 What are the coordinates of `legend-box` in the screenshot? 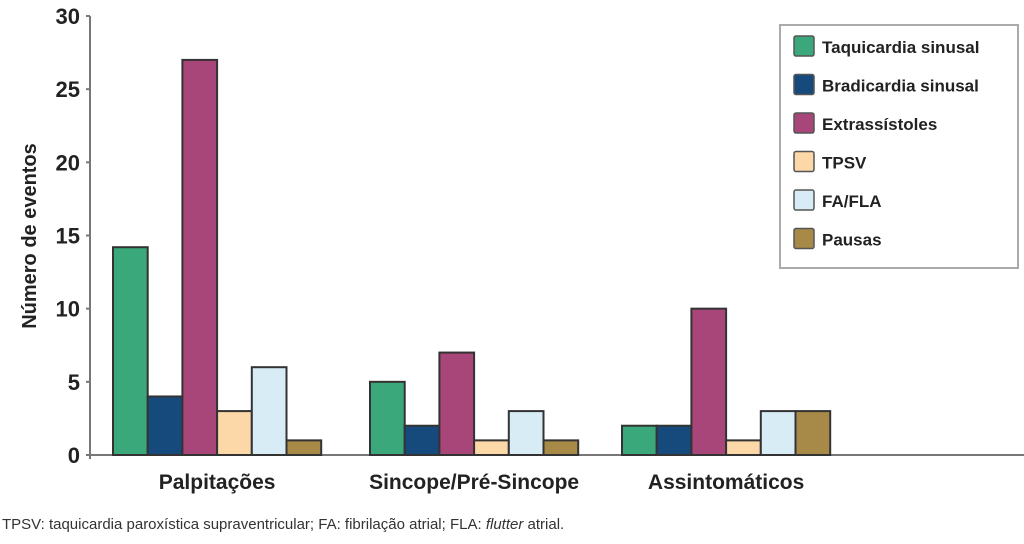 It's located at (899, 146).